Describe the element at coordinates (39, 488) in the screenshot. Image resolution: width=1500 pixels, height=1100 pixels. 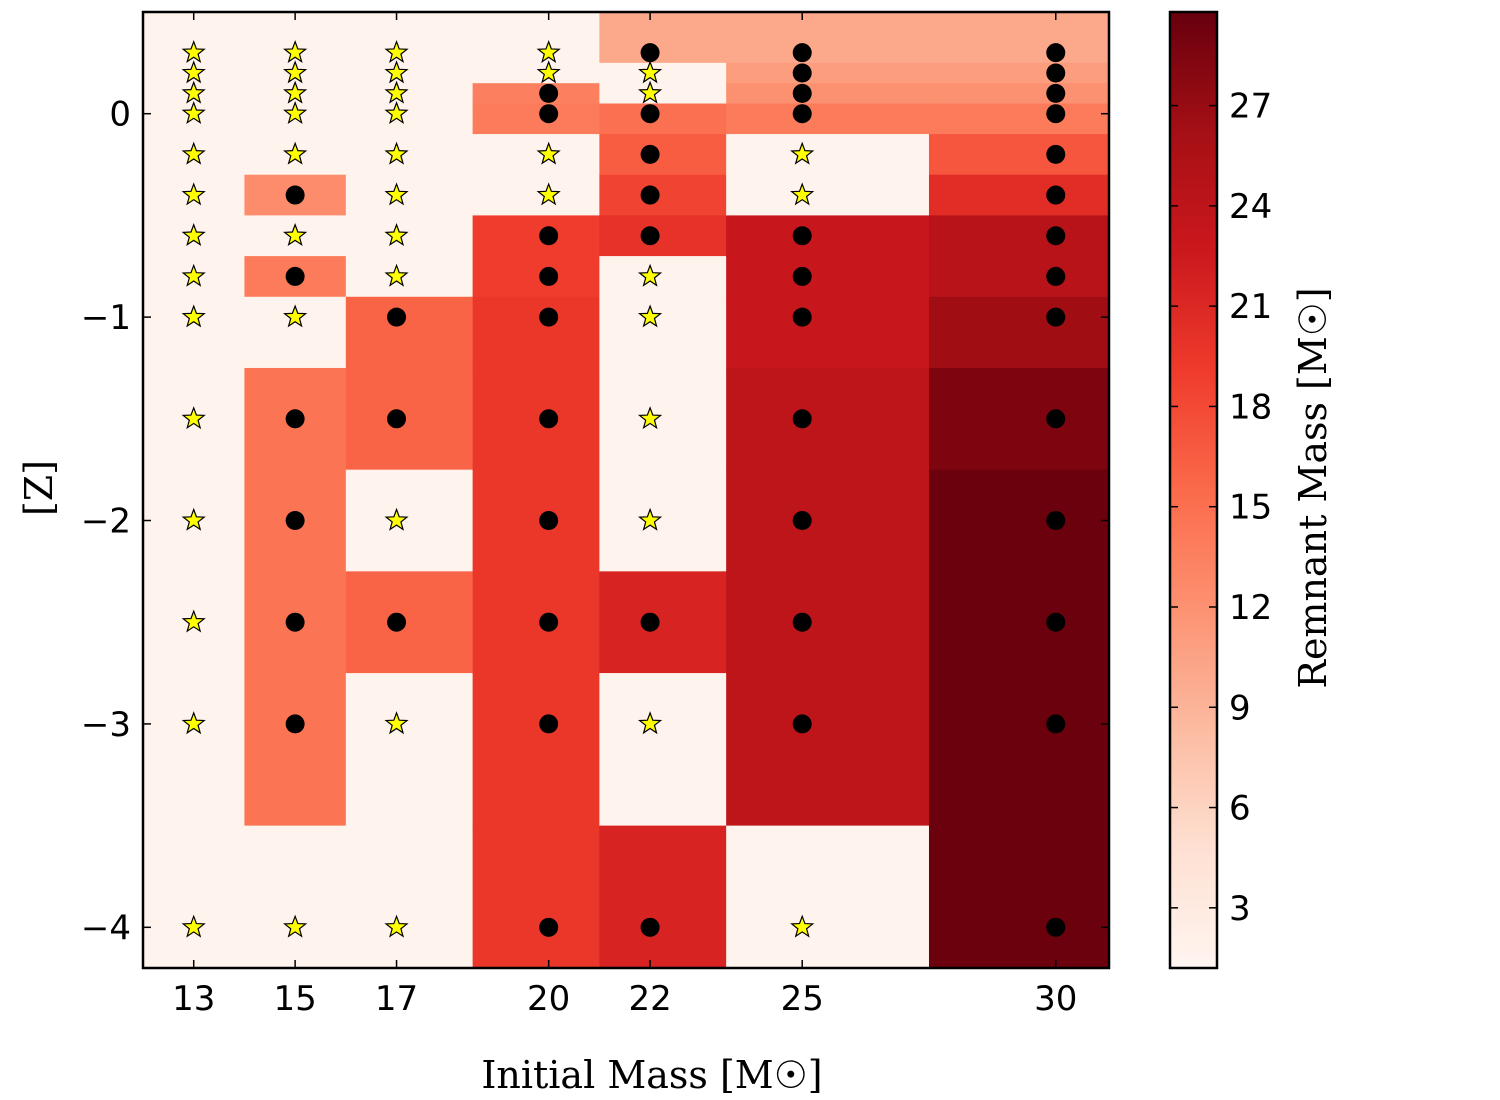
I see `y-axis-label: [Z]` at that location.